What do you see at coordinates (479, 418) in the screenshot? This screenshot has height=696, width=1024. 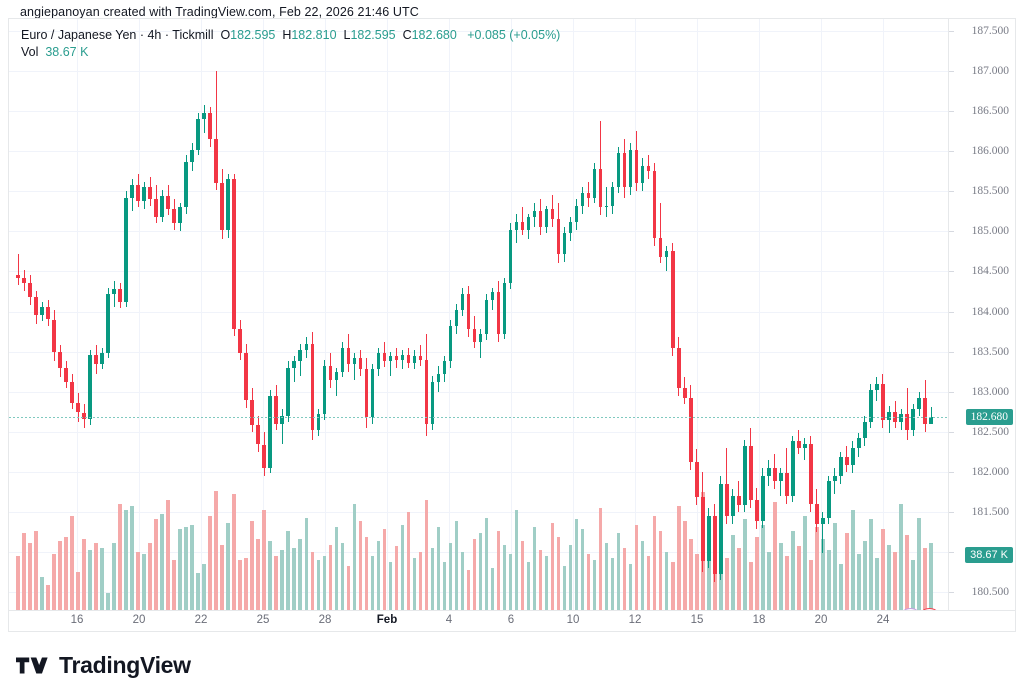 I see `current-price-line` at bounding box center [479, 418].